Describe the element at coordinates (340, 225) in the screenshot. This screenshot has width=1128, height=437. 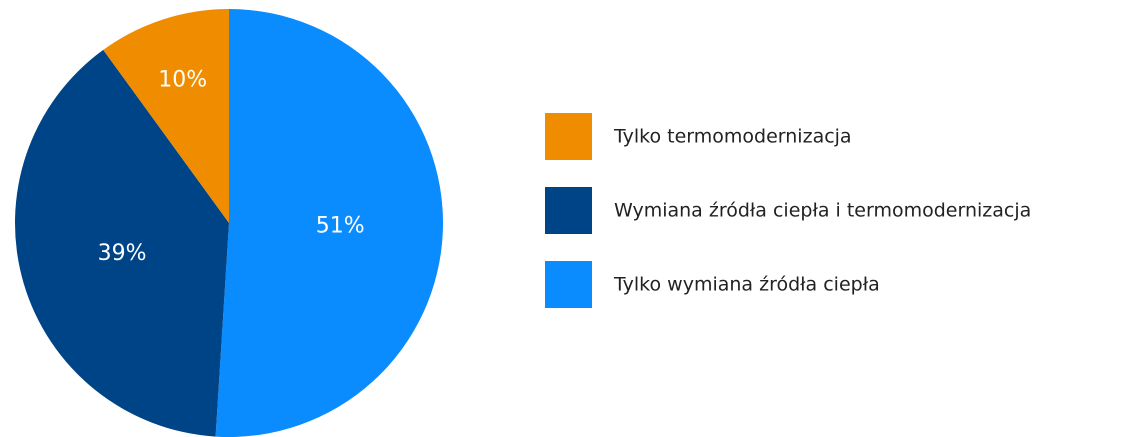
I see `slice-label: 51%` at that location.